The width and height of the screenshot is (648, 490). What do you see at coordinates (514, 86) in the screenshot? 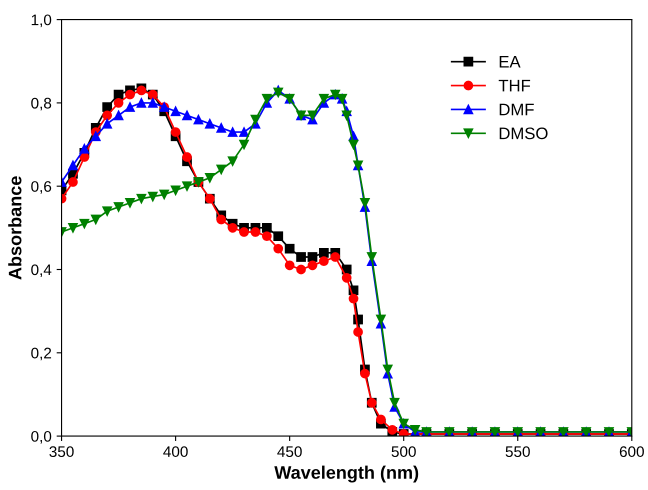
I see `legend-label: THF` at bounding box center [514, 86].